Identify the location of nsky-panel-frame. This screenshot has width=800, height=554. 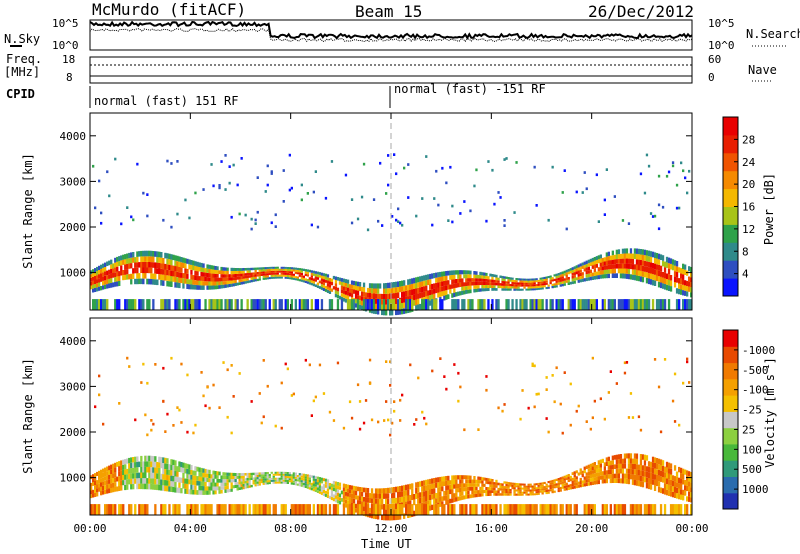
(391, 35).